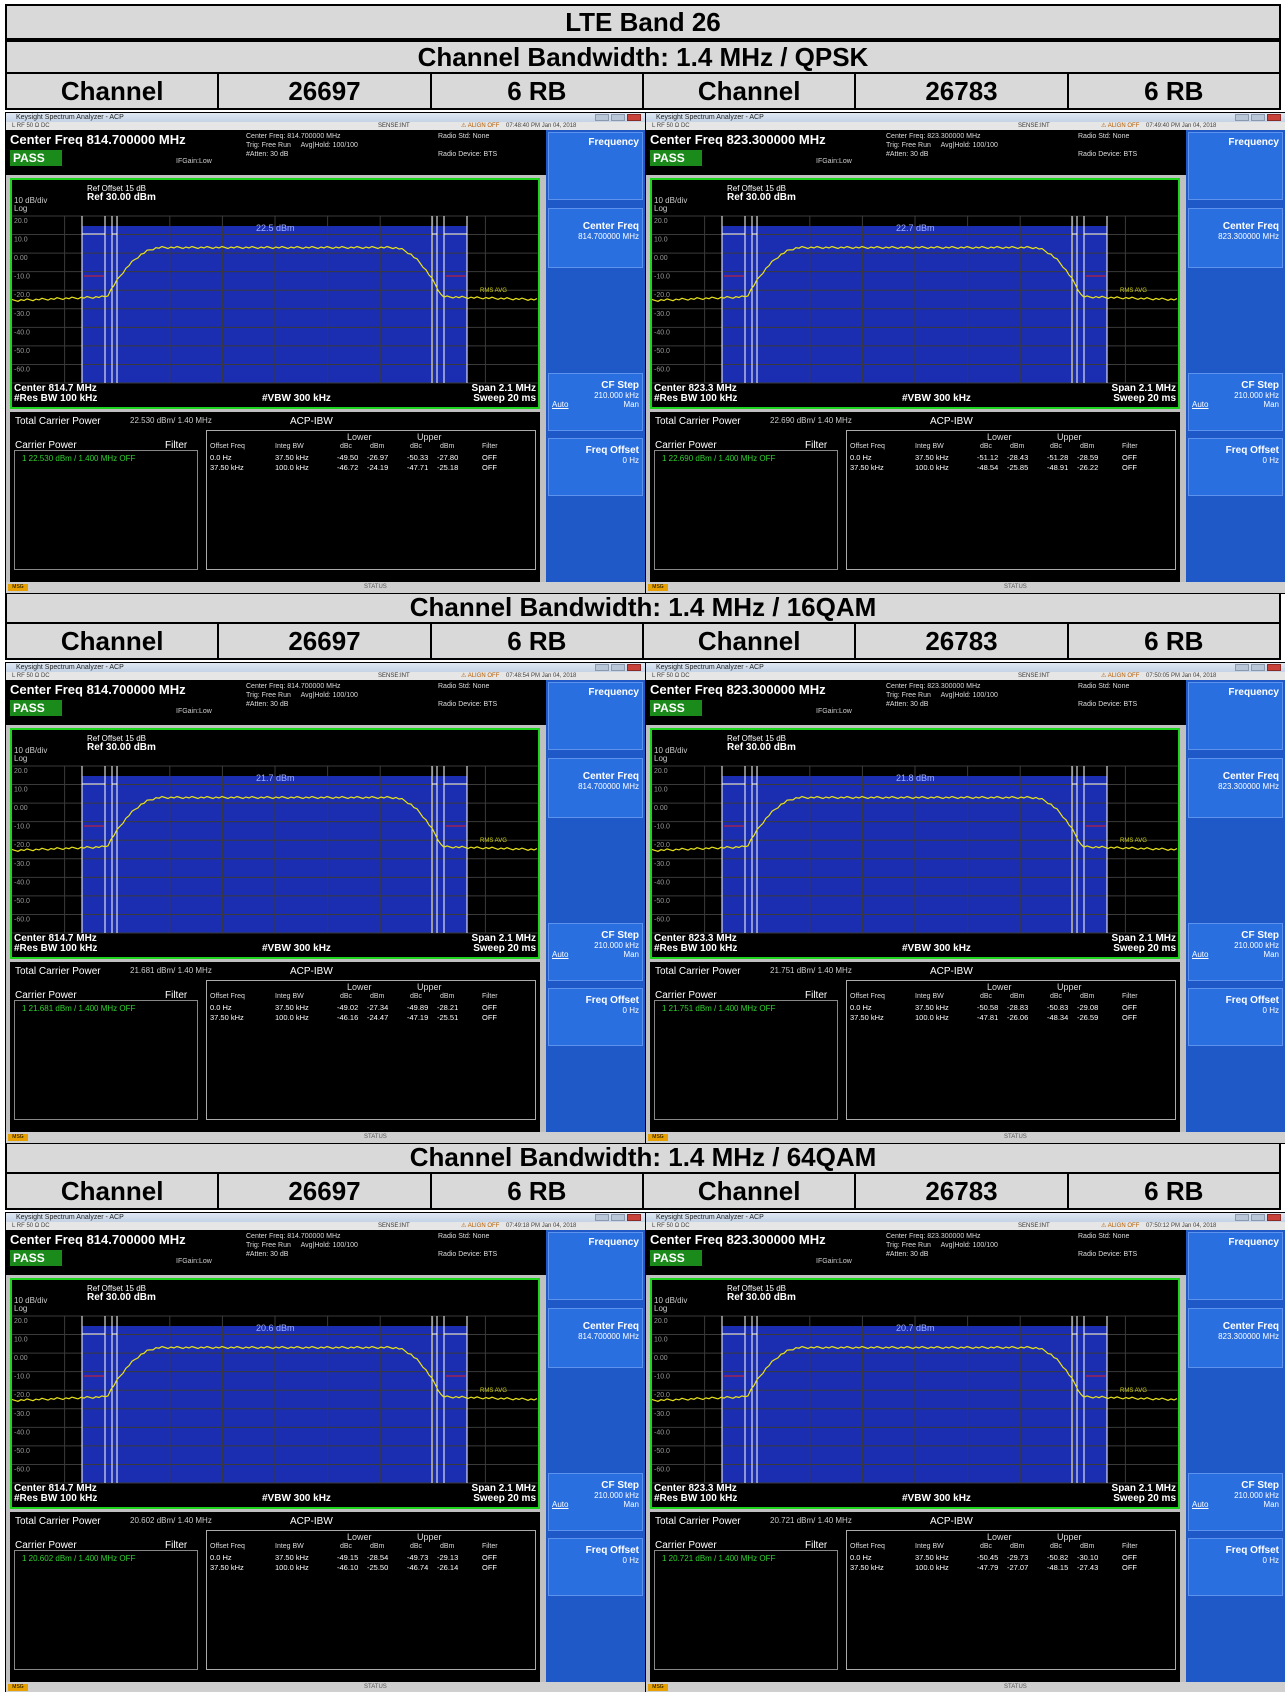  What do you see at coordinates (46, 445) in the screenshot?
I see `carrier-power-label: Carrier Power` at bounding box center [46, 445].